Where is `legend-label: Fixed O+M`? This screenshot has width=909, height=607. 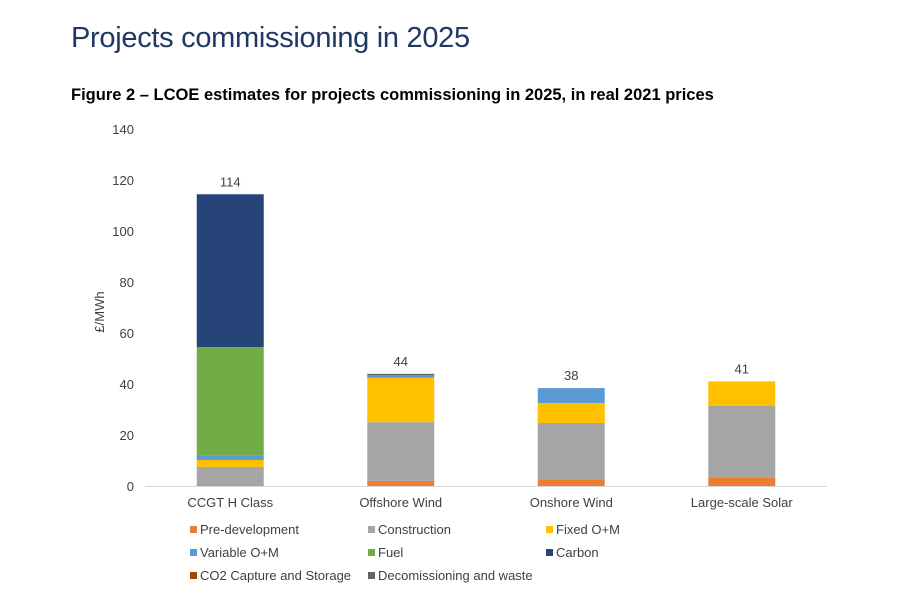
legend-label: Fixed O+M is located at coordinates (588, 529).